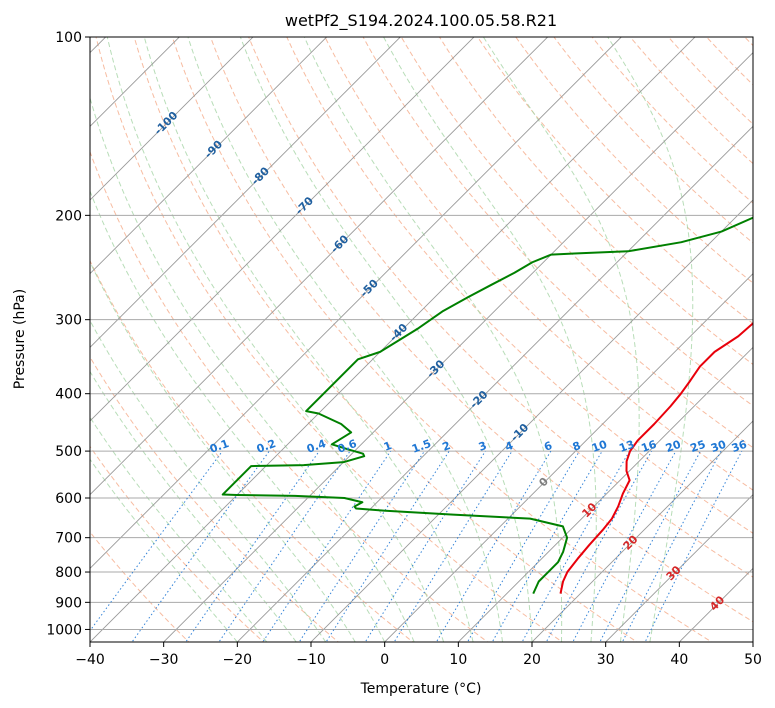 This screenshot has width=775, height=708. What do you see at coordinates (347, 446) in the screenshot?
I see `mixing-ratio-label: 0.6` at bounding box center [347, 446].